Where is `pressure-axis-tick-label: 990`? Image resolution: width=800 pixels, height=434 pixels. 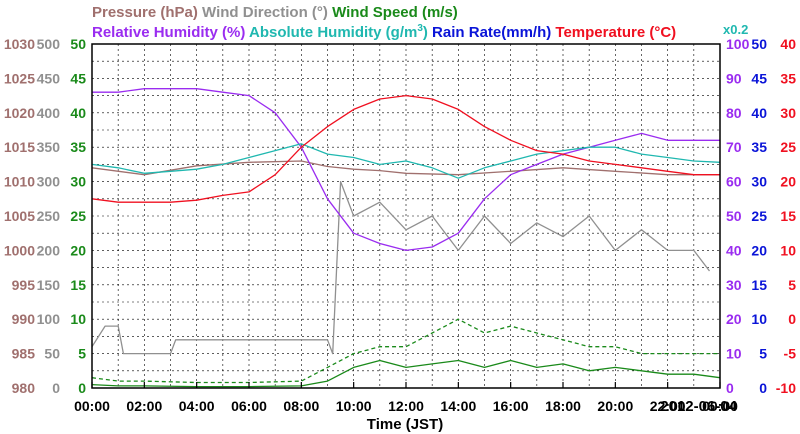
pressure-axis-tick-label: 990 is located at coordinates (24, 319).